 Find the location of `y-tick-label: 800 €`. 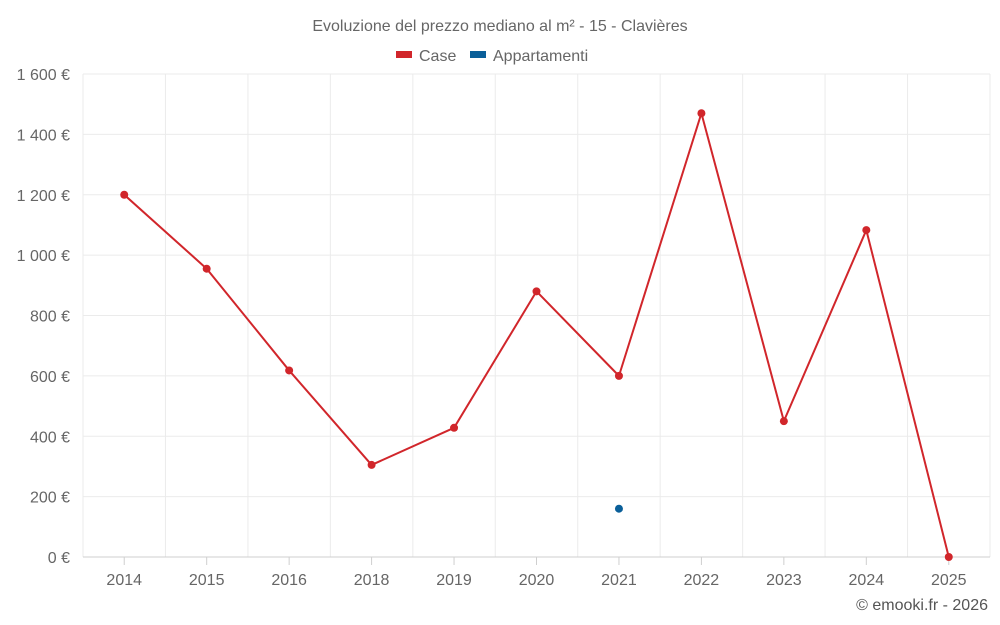

y-tick-label: 800 € is located at coordinates (50, 317).